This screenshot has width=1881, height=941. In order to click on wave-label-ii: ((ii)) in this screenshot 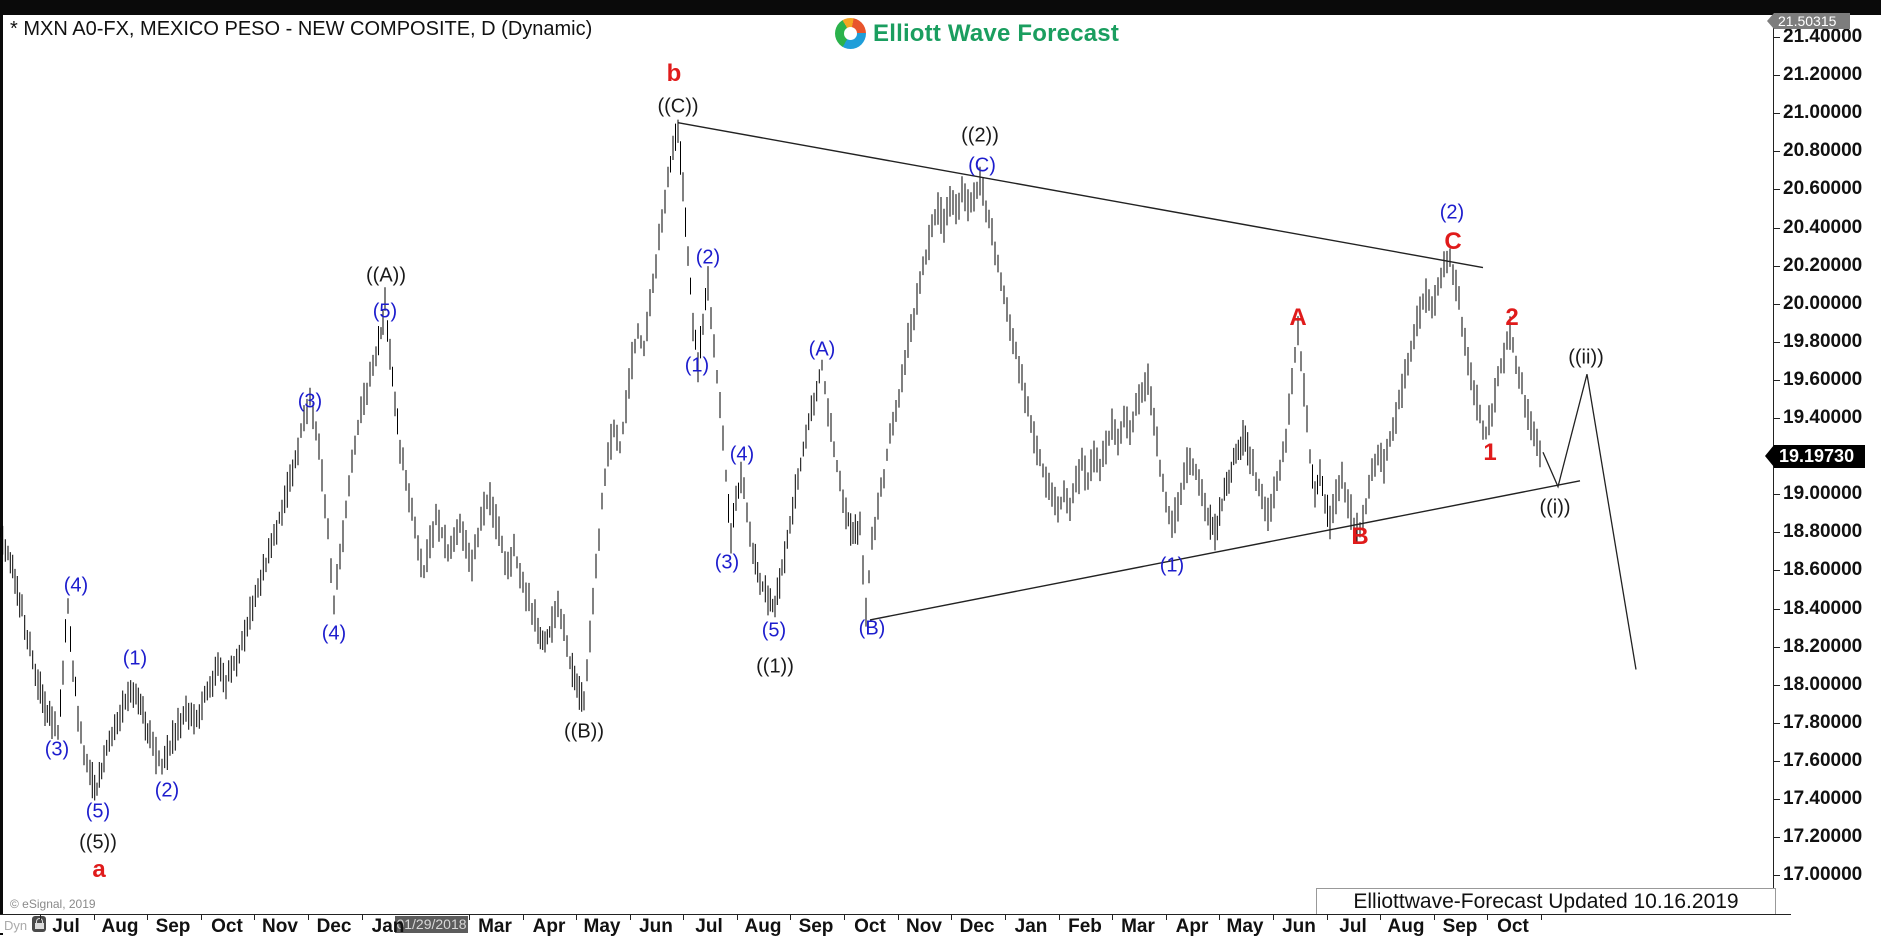, I will do `click(1586, 357)`.